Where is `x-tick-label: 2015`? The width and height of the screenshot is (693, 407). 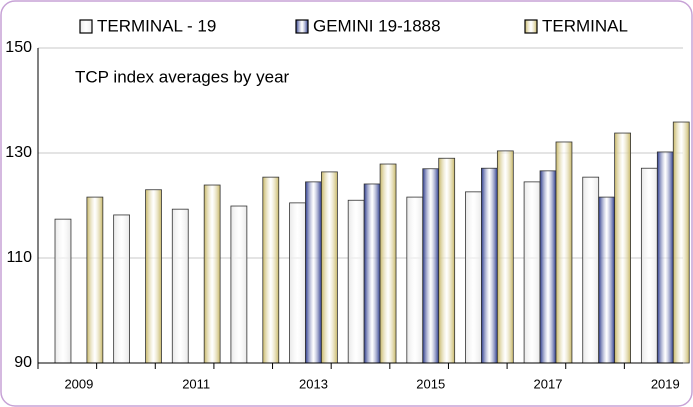
x-tick-label: 2015 is located at coordinates (430, 383).